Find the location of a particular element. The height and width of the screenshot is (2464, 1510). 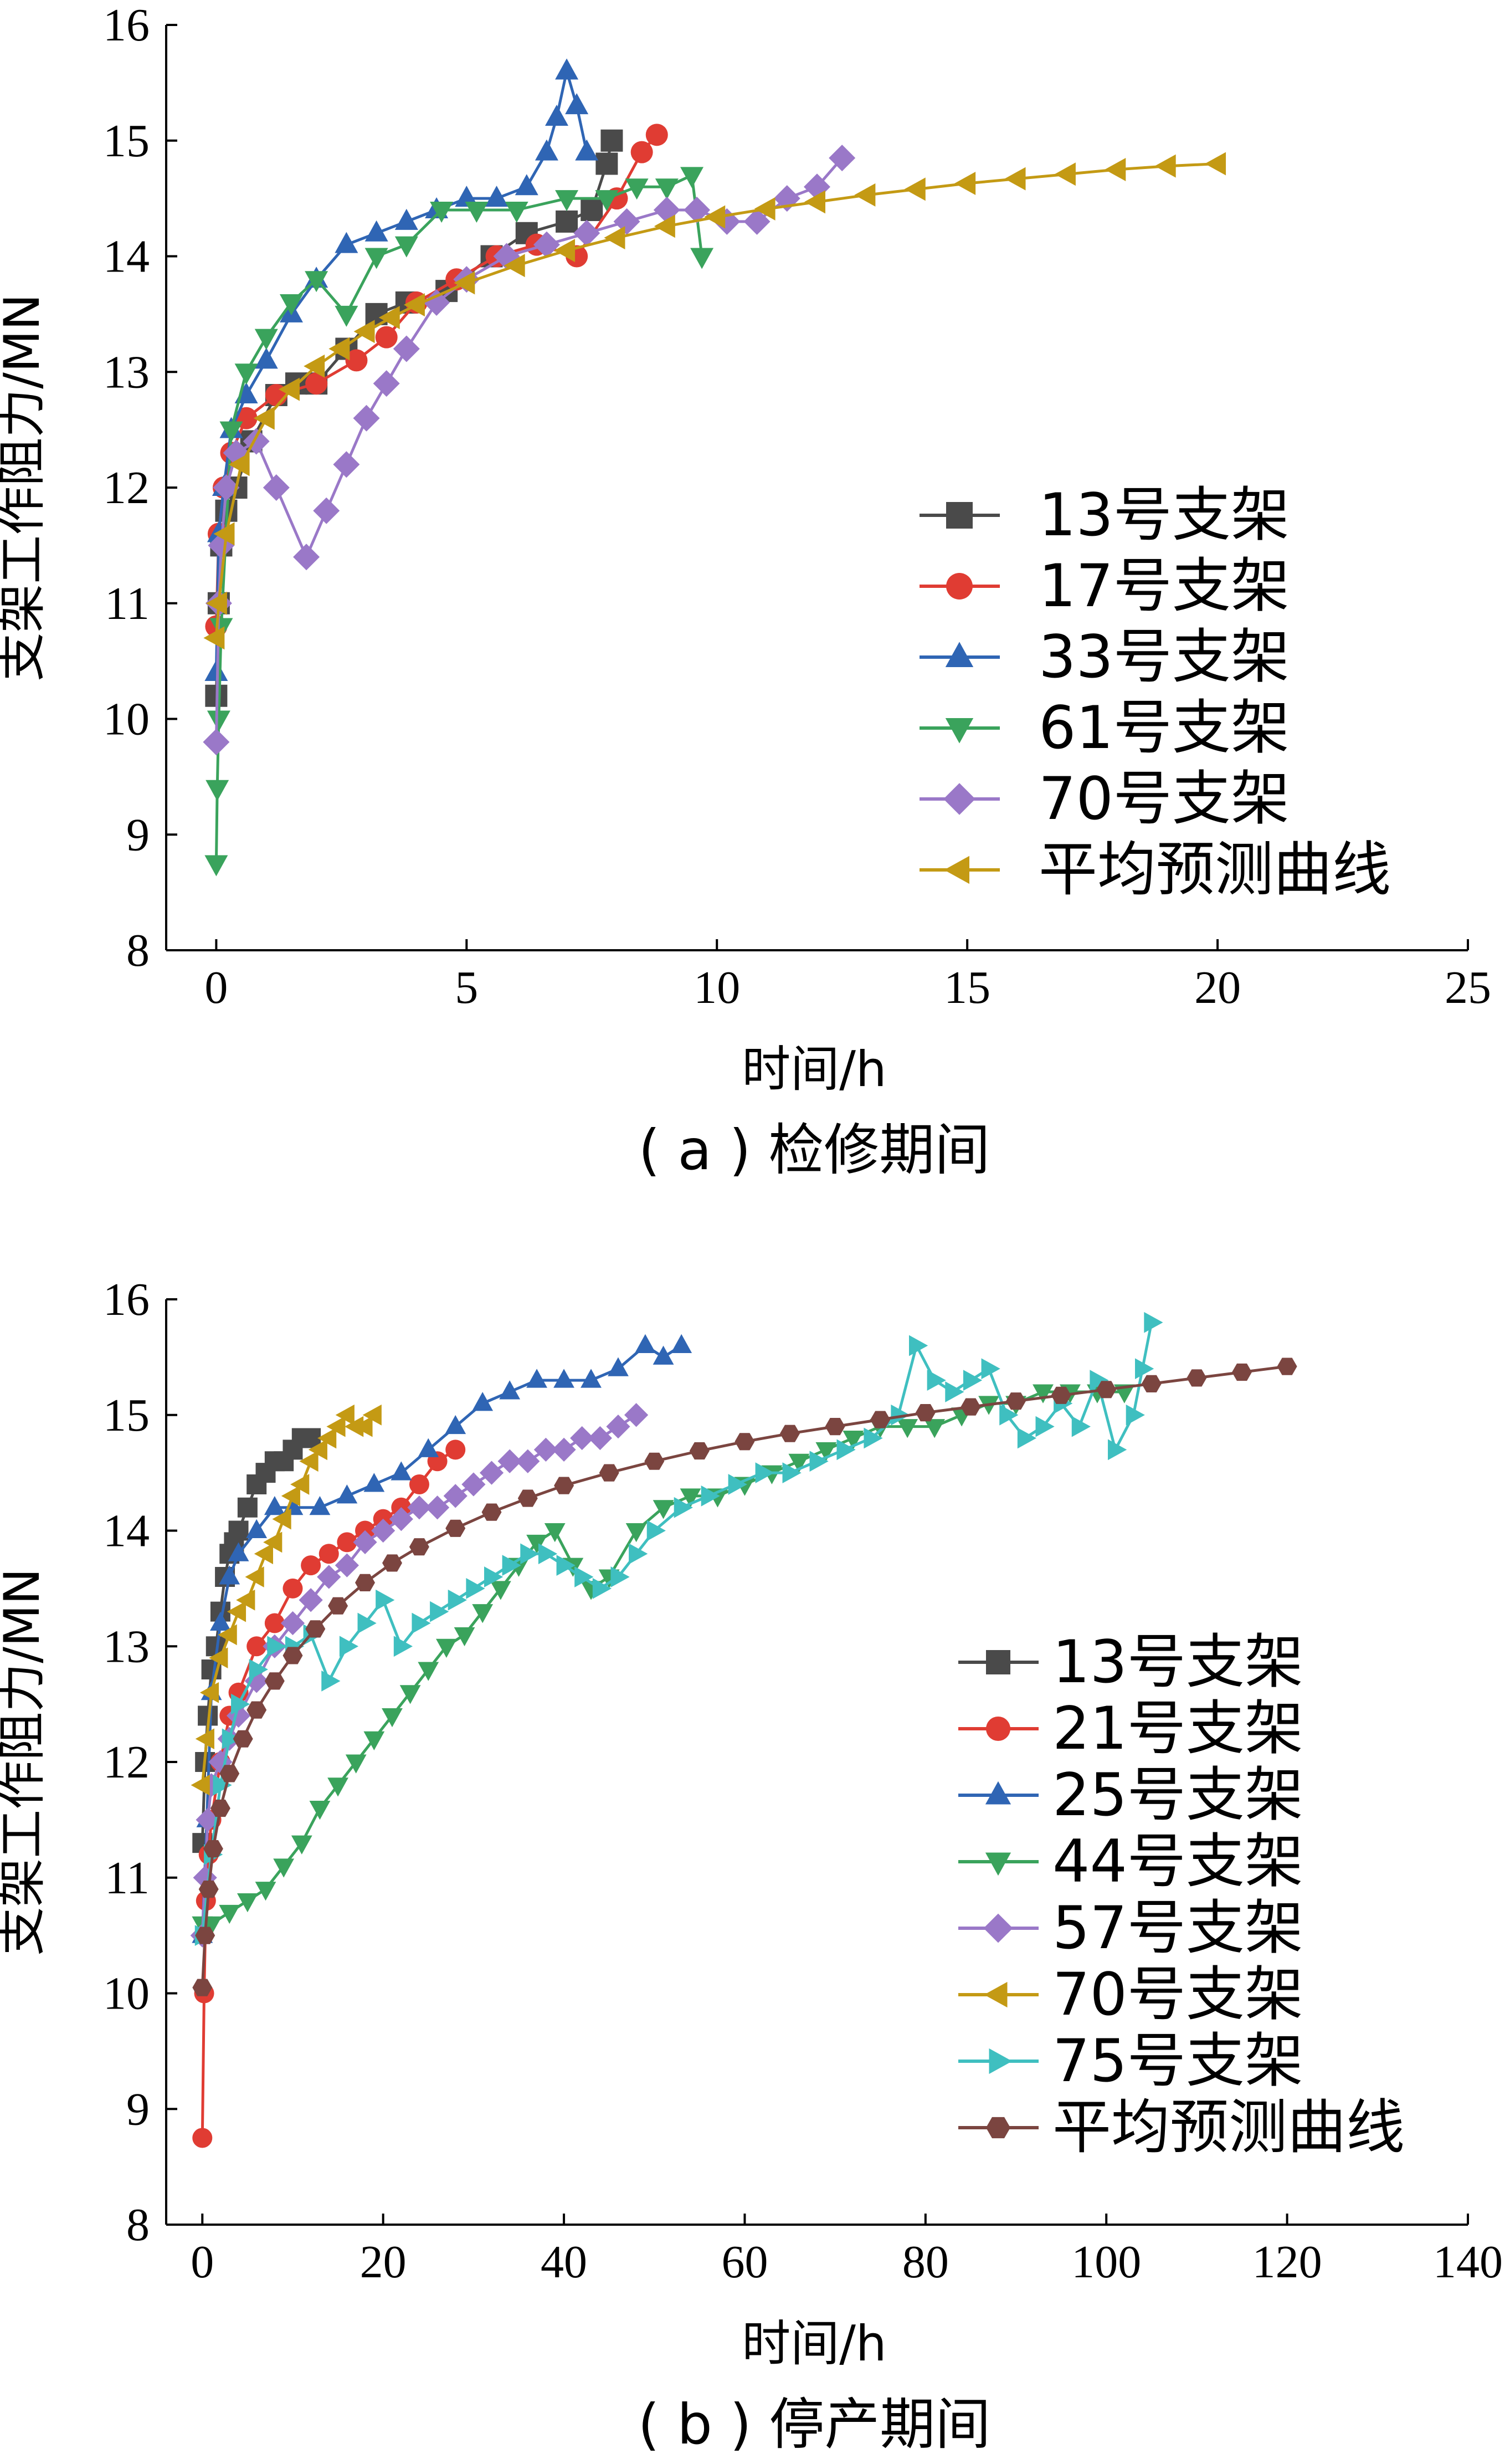

y-tick-label: 10 is located at coordinates (126, 719).